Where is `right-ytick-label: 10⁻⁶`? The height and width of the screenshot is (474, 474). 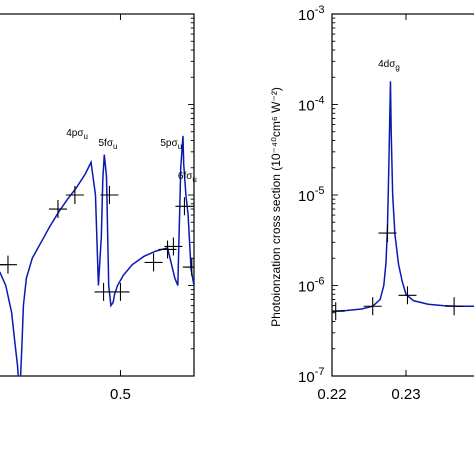 right-ytick-label: 10⁻⁶ is located at coordinates (311, 286).